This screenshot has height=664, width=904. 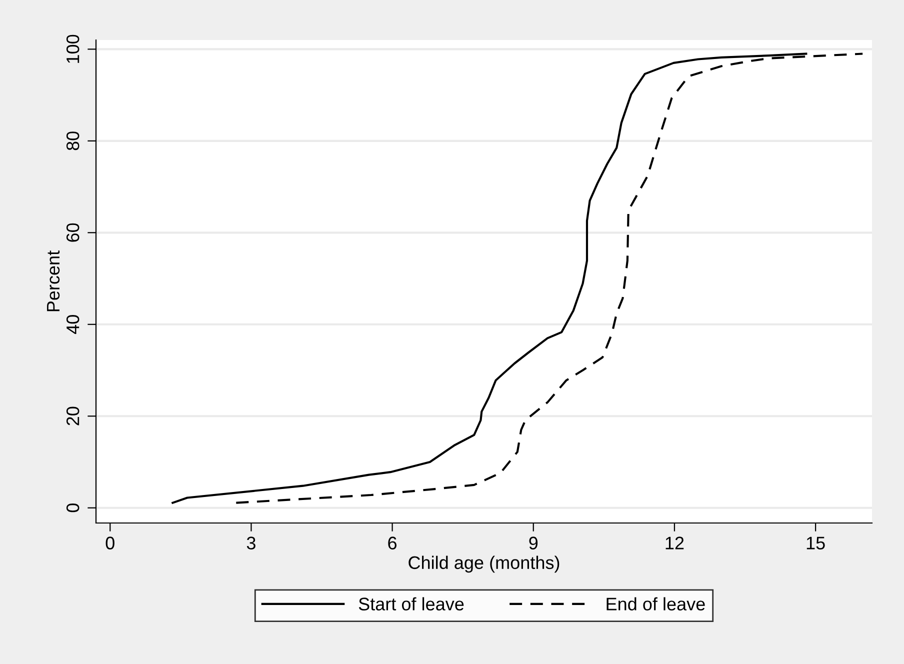 What do you see at coordinates (73, 48) in the screenshot?
I see `y-tick-label: 100` at bounding box center [73, 48].